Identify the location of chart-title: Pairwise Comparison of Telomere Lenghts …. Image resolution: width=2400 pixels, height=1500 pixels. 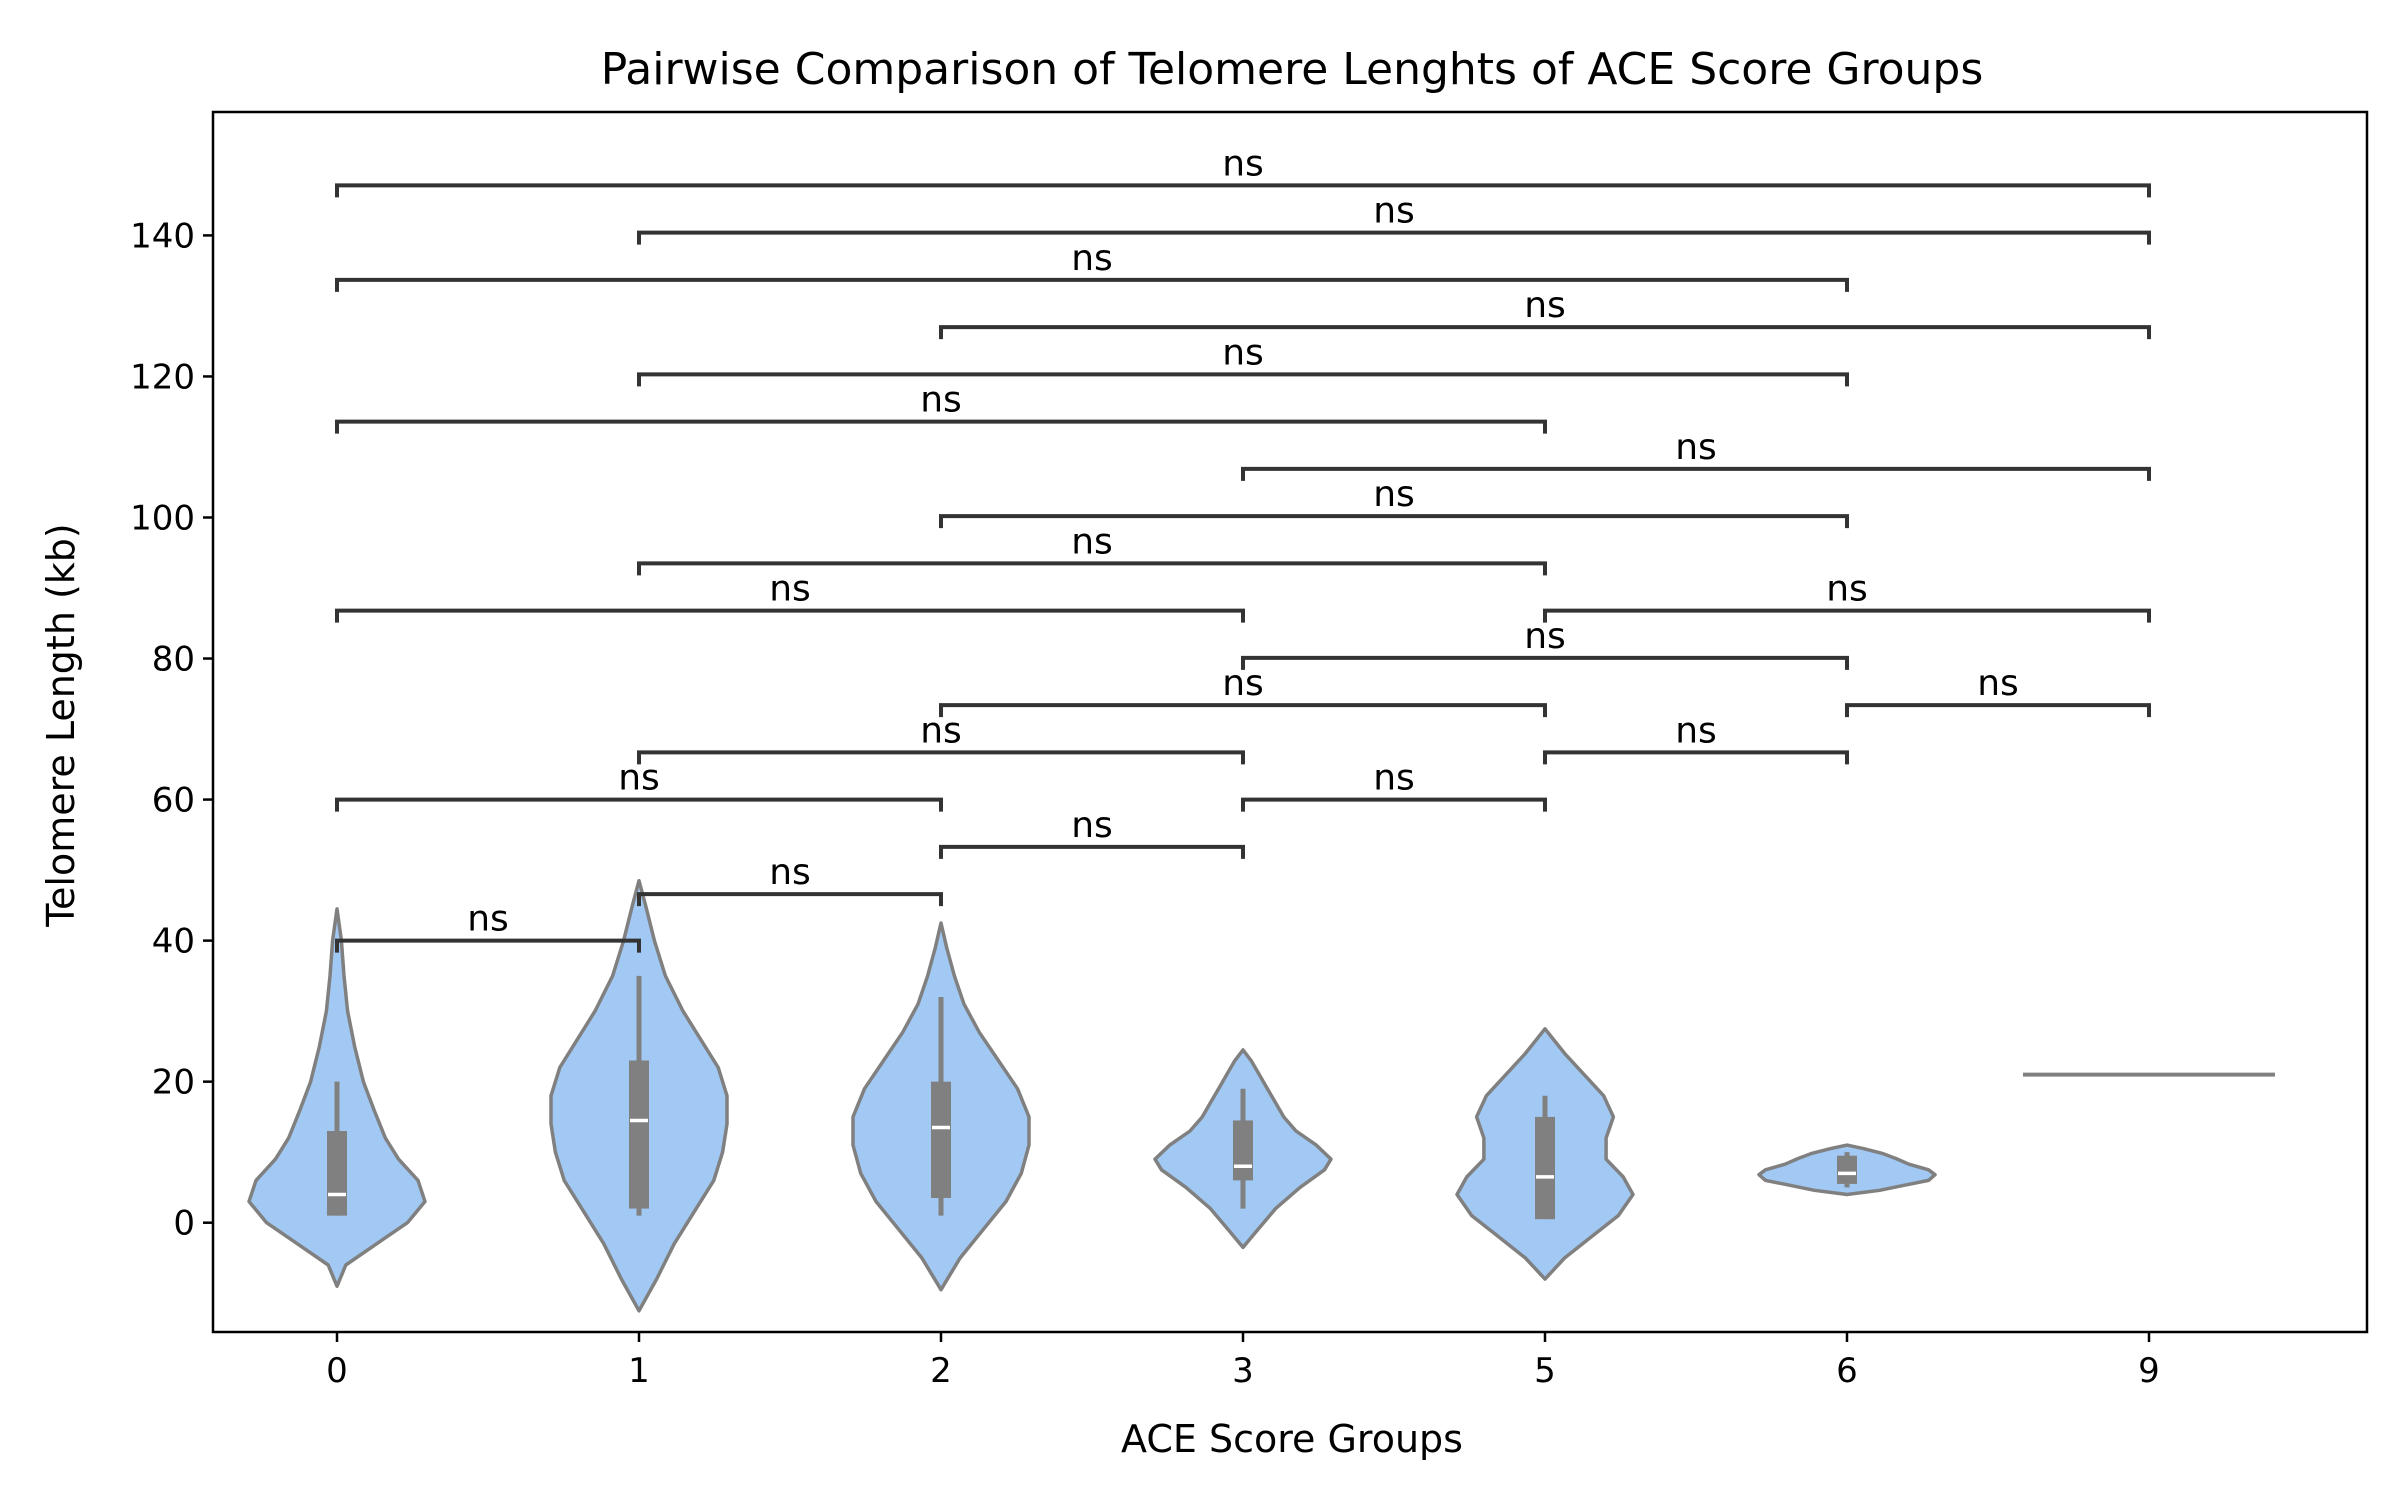
(1292, 69).